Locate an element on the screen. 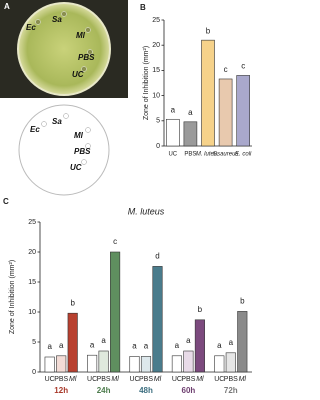 Image resolution: width=320 pixels, height=400 pixels. group-label: 60h is located at coordinates (189, 390).